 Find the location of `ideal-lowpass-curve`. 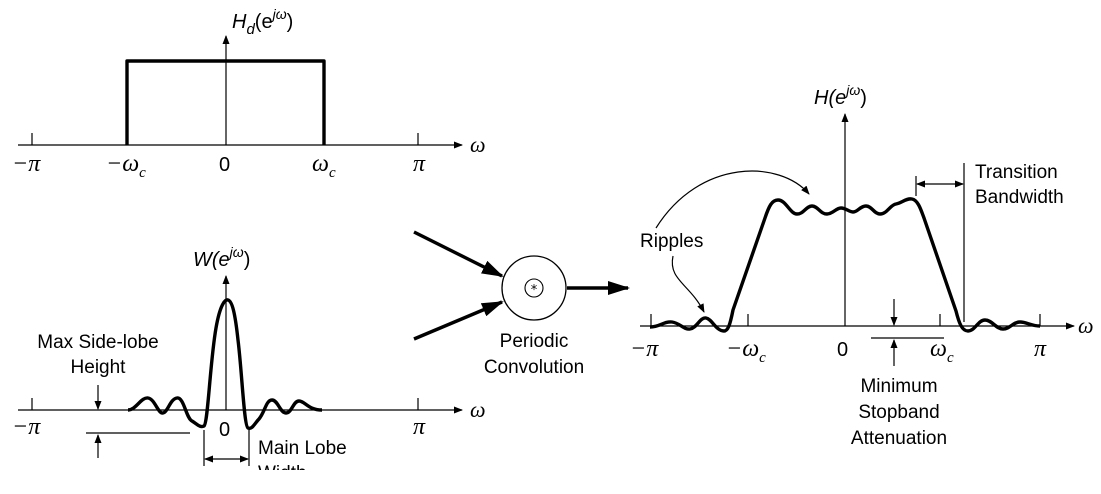

ideal-lowpass-curve is located at coordinates (225, 102).